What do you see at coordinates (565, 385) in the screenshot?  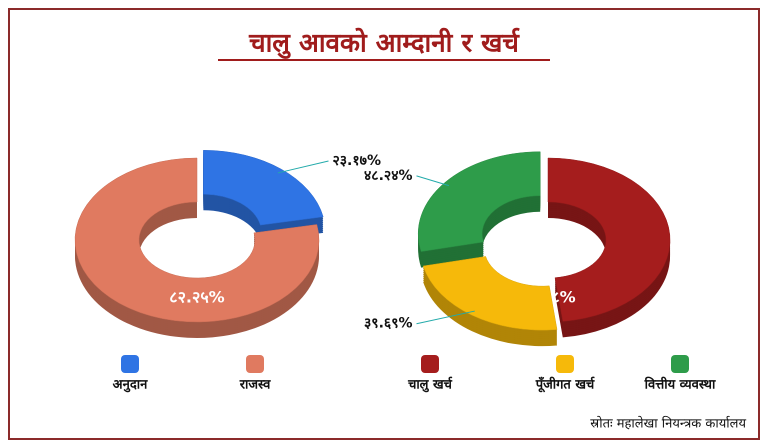 I see `legend-label: पूँजीगत खर्च` at bounding box center [565, 385].